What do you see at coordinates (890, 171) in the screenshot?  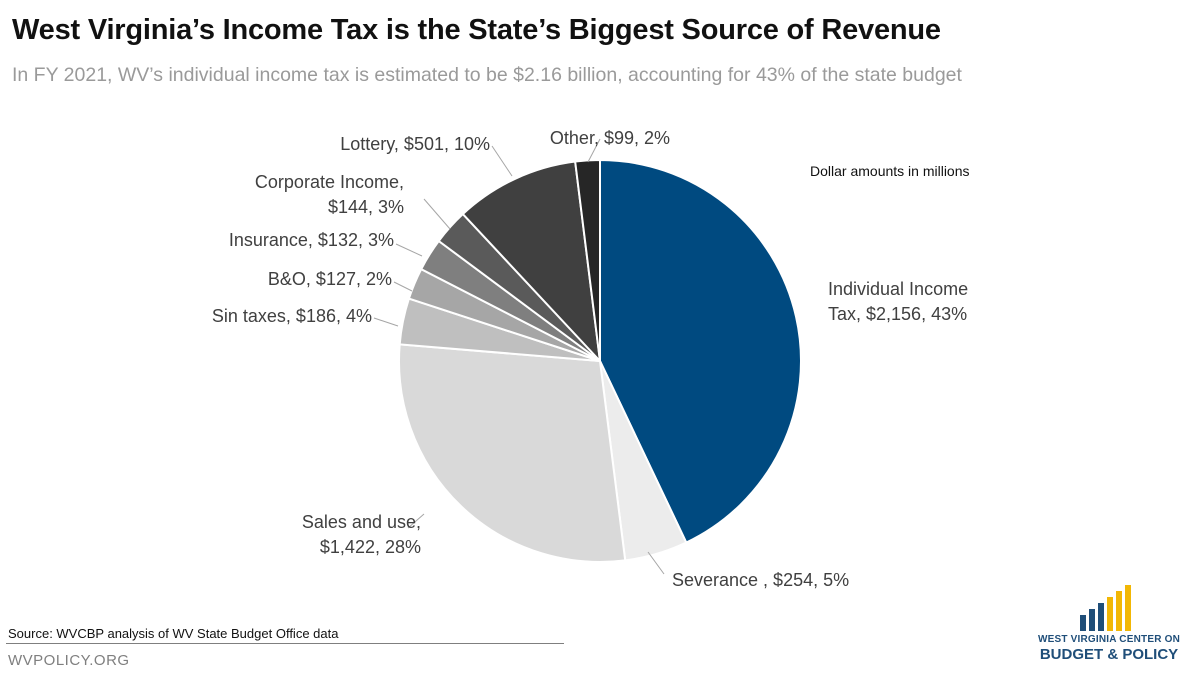 I see `units-note: Dollar amounts in millions` at bounding box center [890, 171].